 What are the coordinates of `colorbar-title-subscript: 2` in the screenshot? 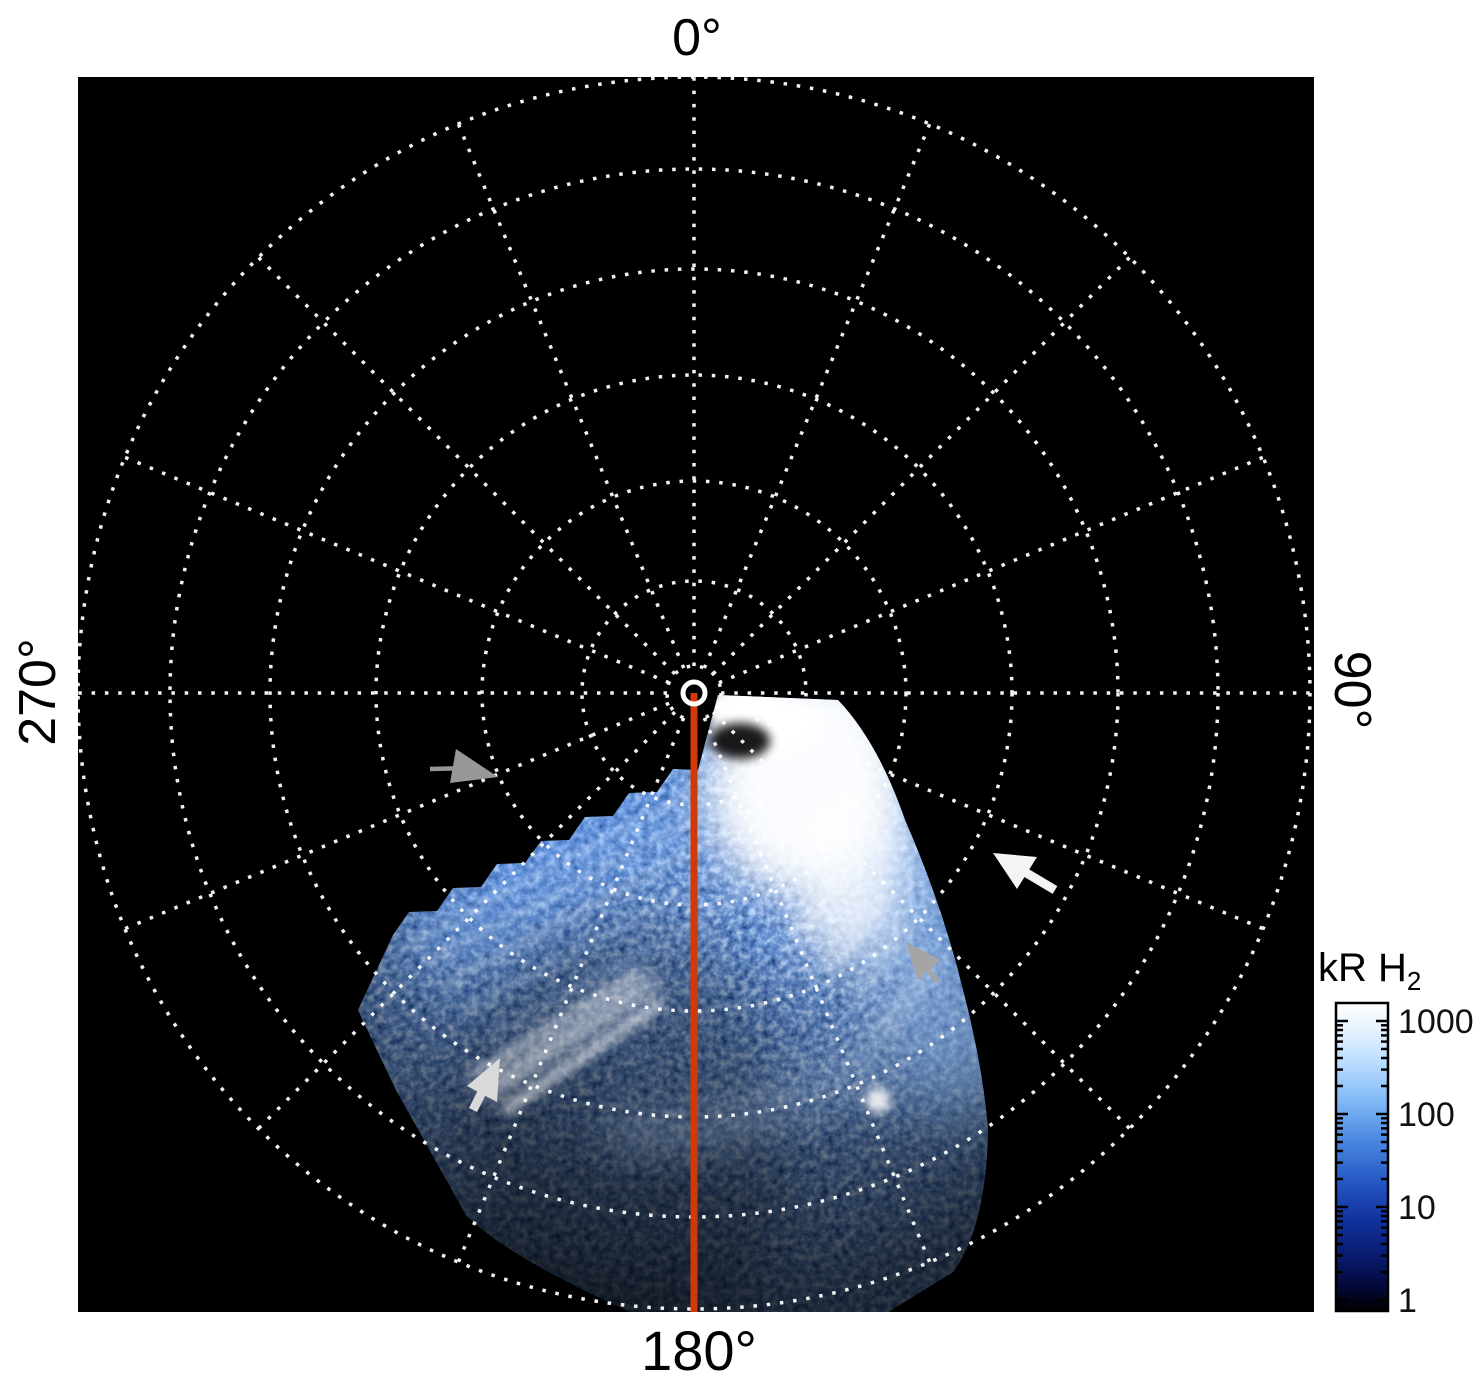 It's located at (1414, 981).